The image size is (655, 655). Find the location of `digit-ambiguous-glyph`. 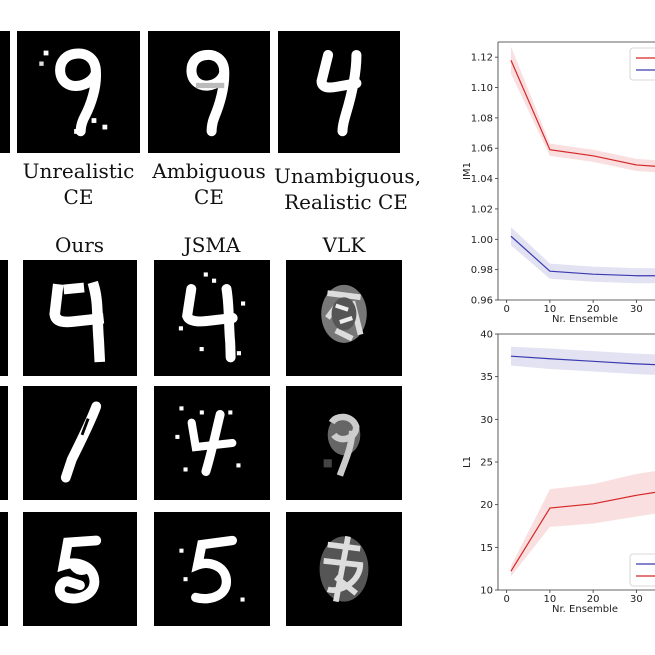

digit-ambiguous-glyph is located at coordinates (208, 93).